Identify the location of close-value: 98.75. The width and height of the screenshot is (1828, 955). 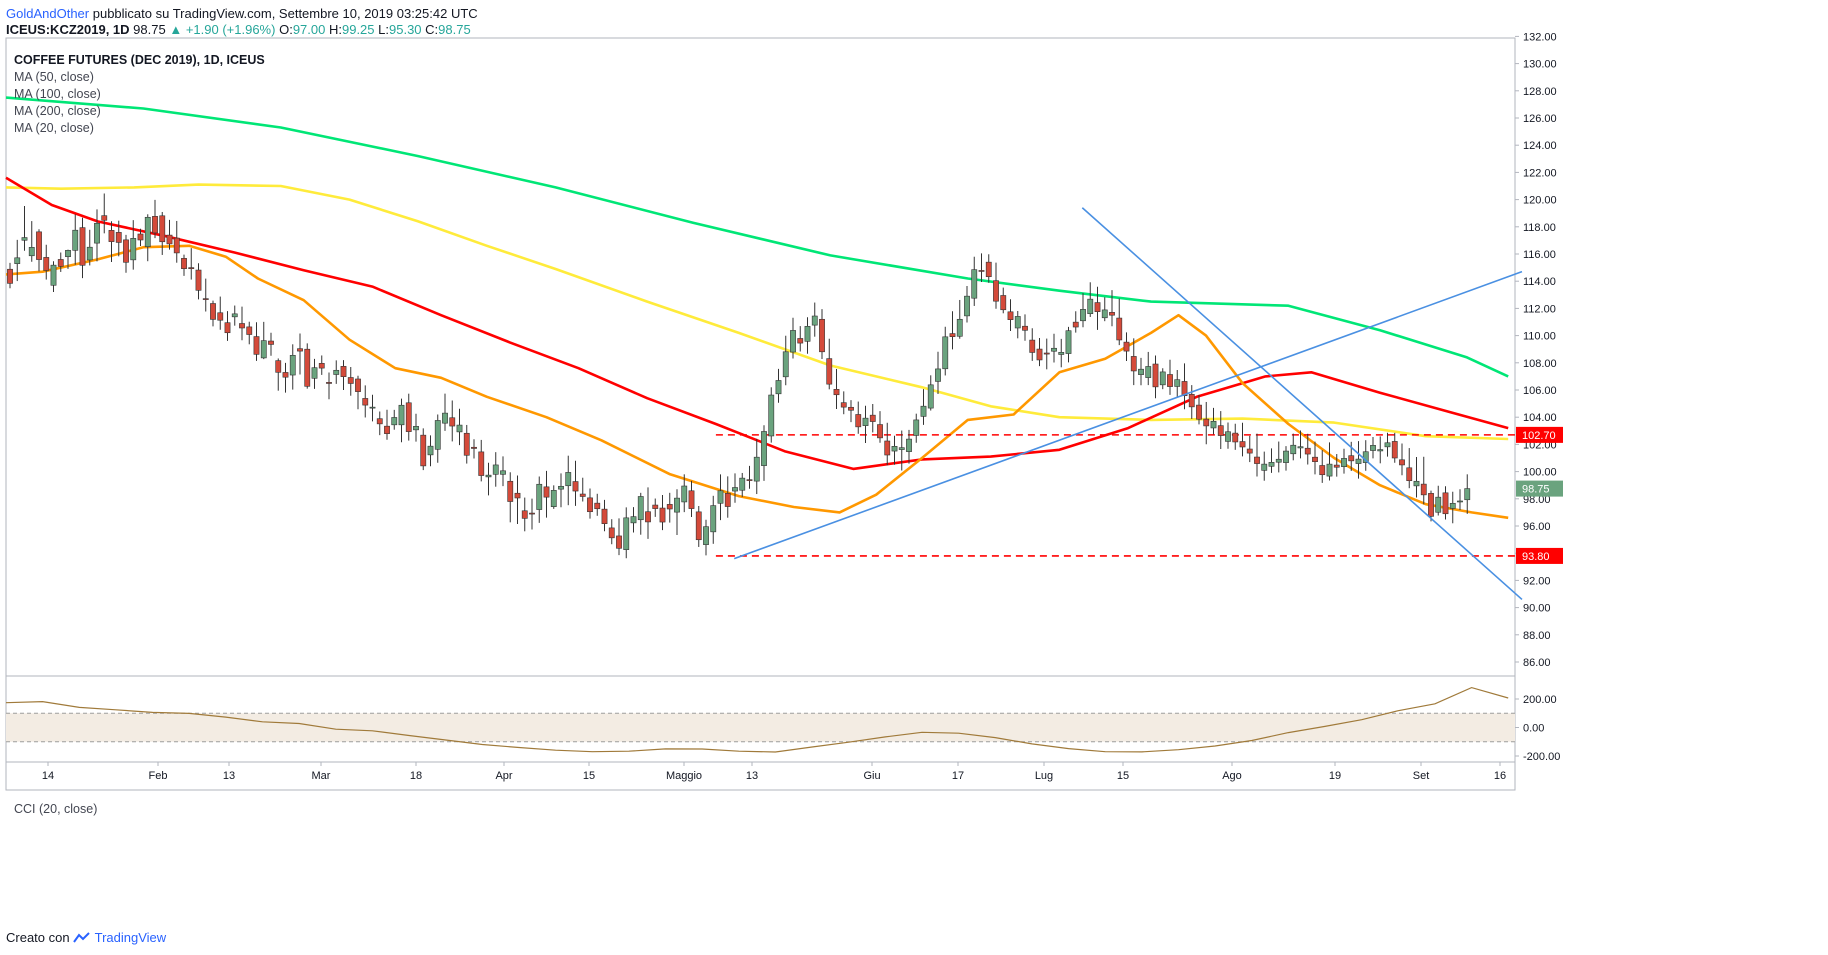
(454, 29).